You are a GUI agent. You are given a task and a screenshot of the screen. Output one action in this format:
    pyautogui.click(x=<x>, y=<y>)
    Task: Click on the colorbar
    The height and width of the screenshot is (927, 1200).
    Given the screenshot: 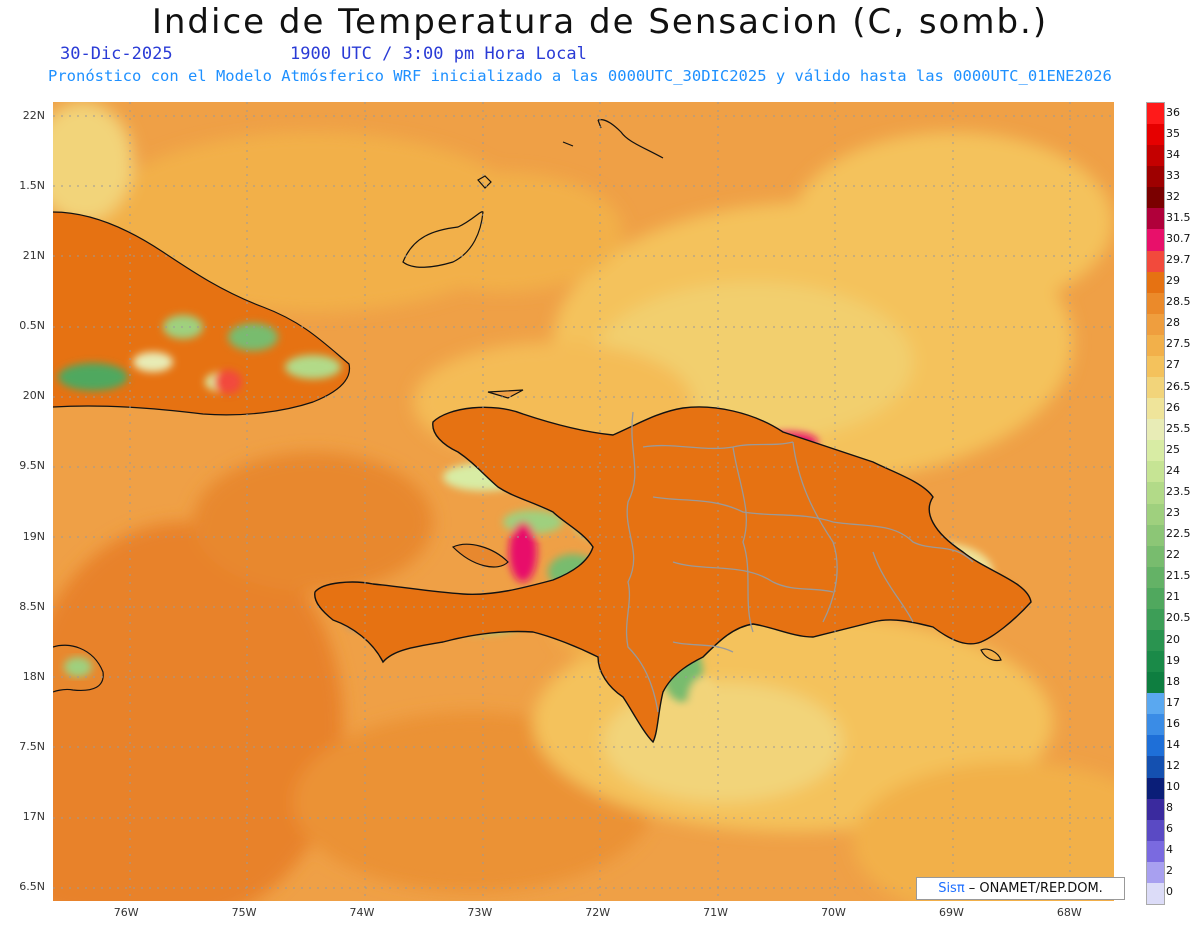 What is the action you would take?
    pyautogui.click(x=1155, y=503)
    